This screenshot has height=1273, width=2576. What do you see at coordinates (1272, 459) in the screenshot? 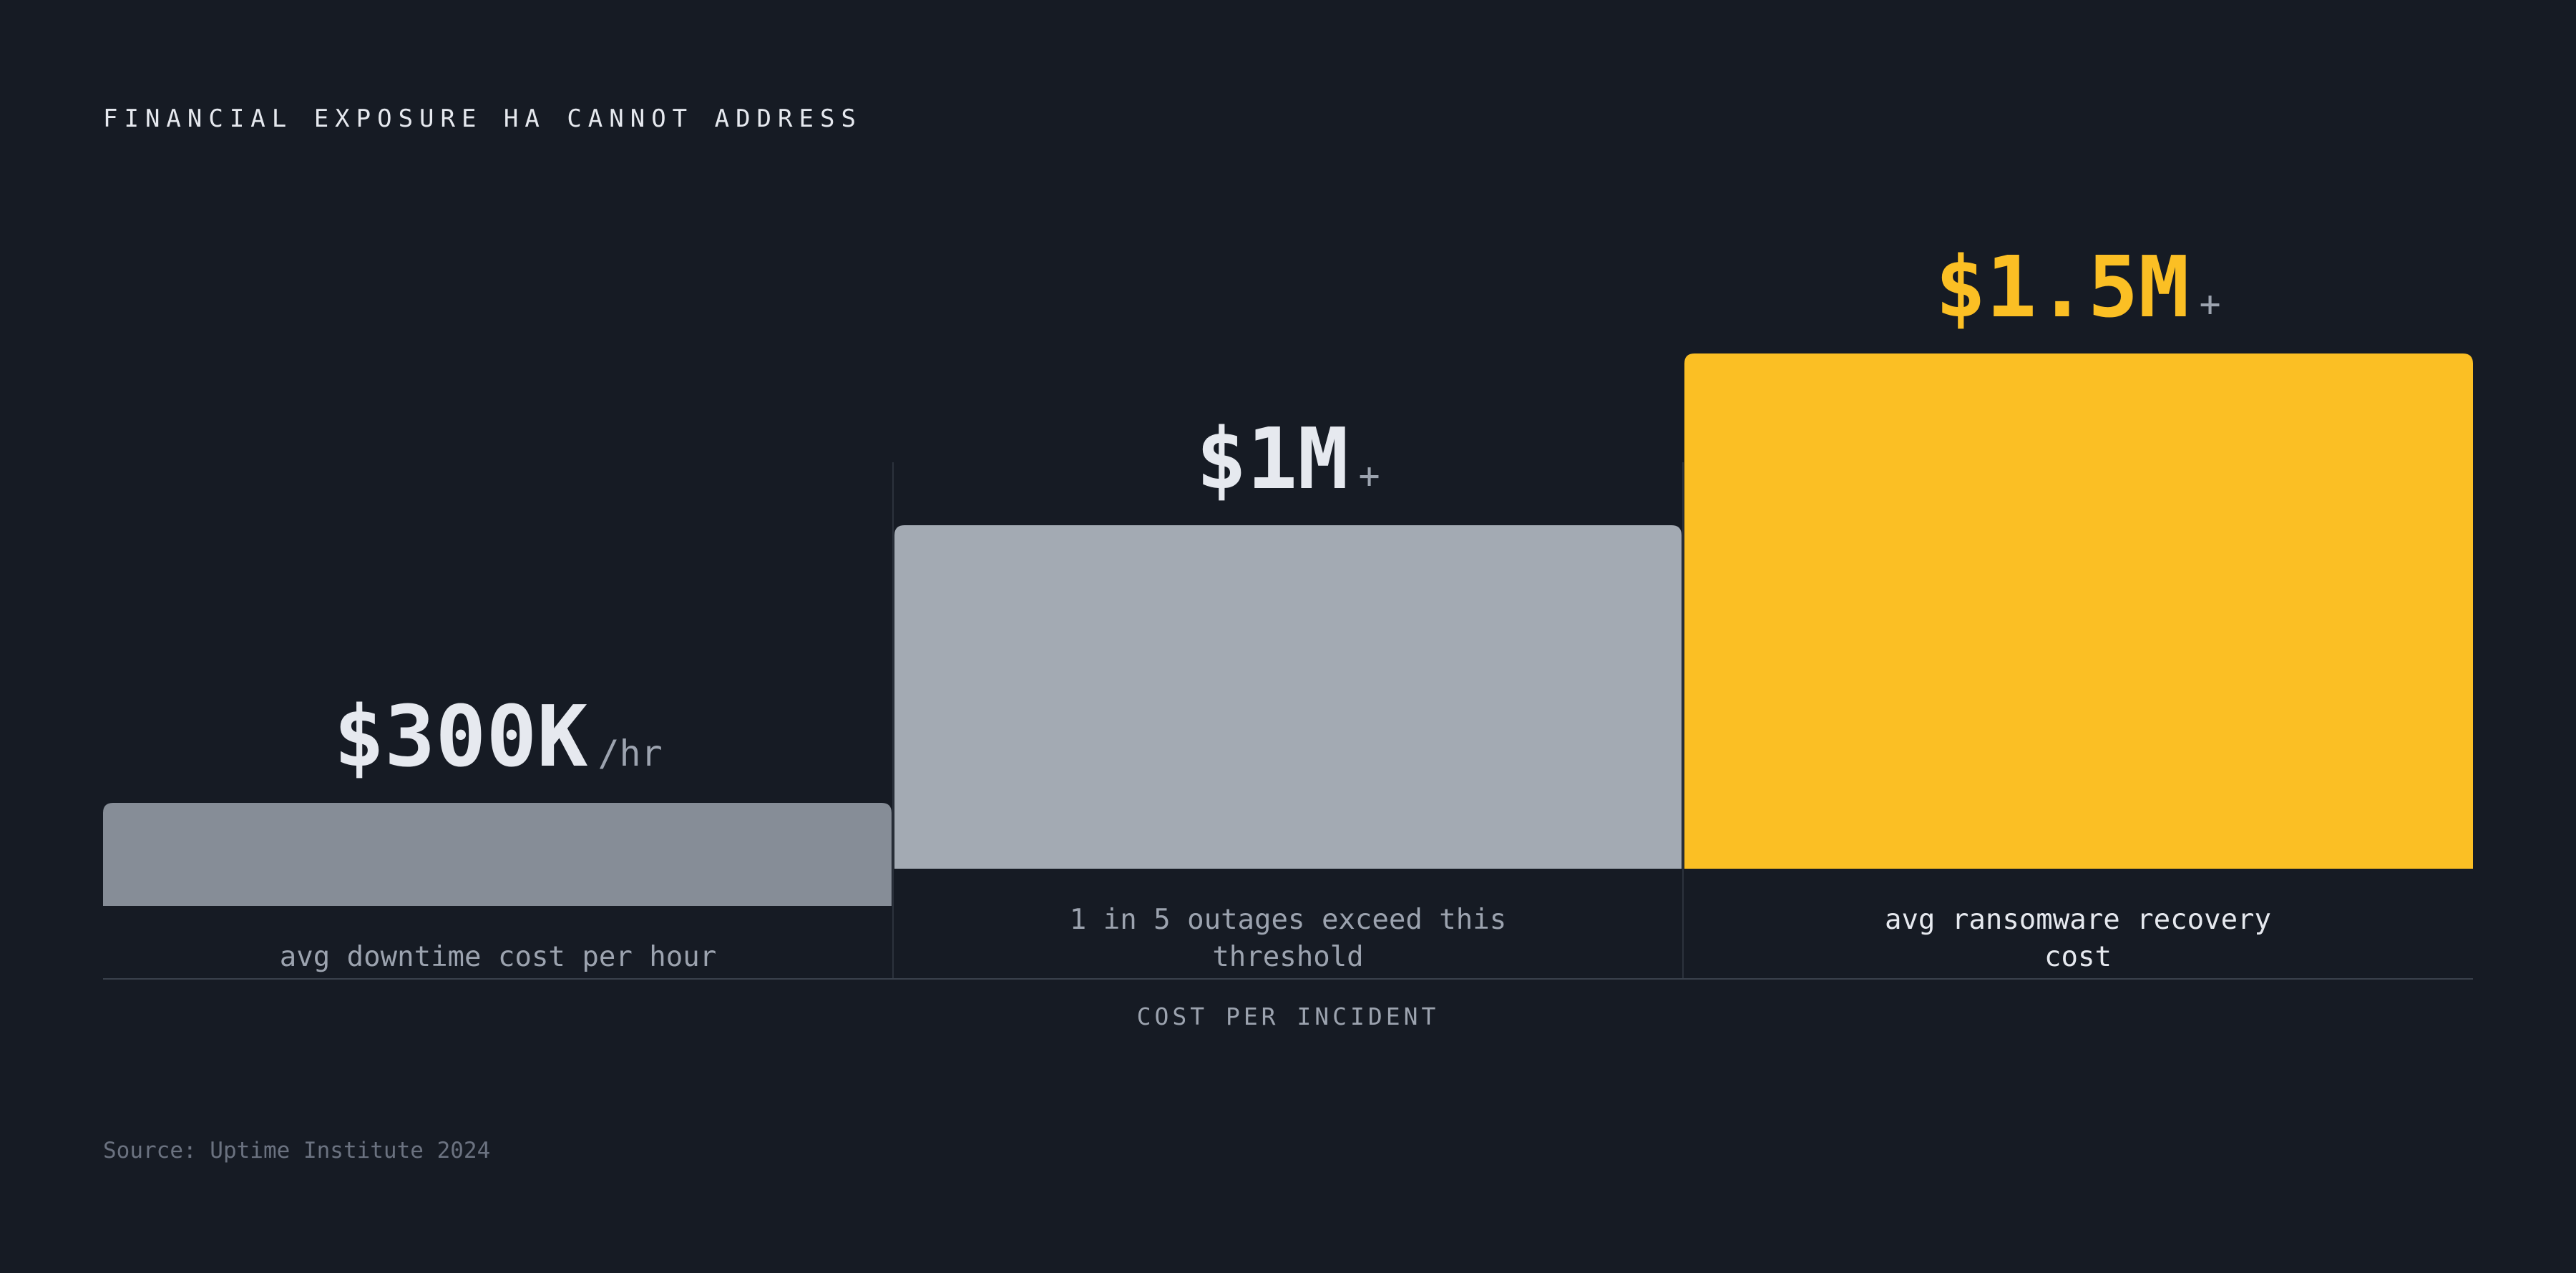
I see `value-label-number: $1M` at bounding box center [1272, 459].